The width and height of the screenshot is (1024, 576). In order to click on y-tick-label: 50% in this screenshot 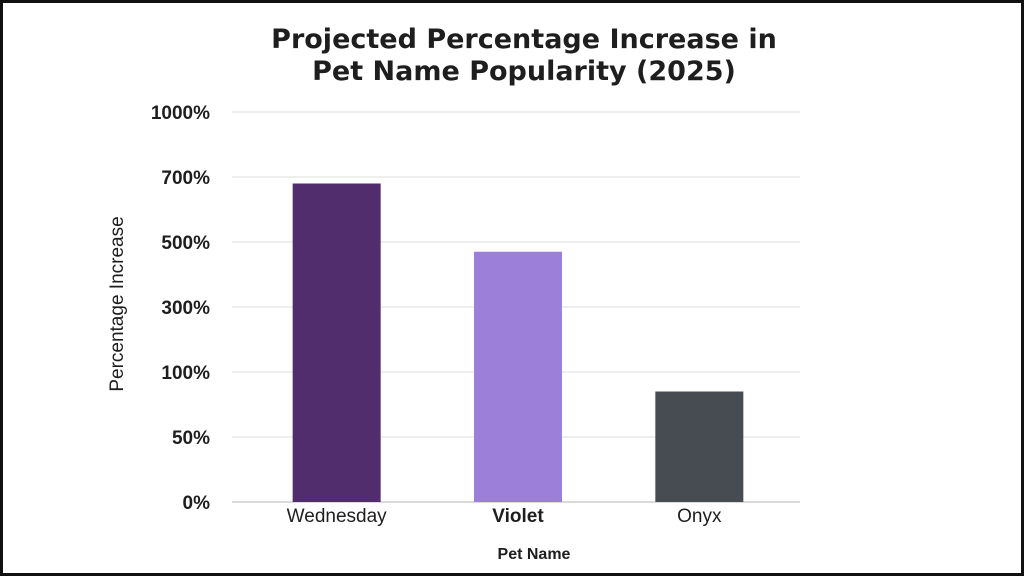, I will do `click(191, 438)`.